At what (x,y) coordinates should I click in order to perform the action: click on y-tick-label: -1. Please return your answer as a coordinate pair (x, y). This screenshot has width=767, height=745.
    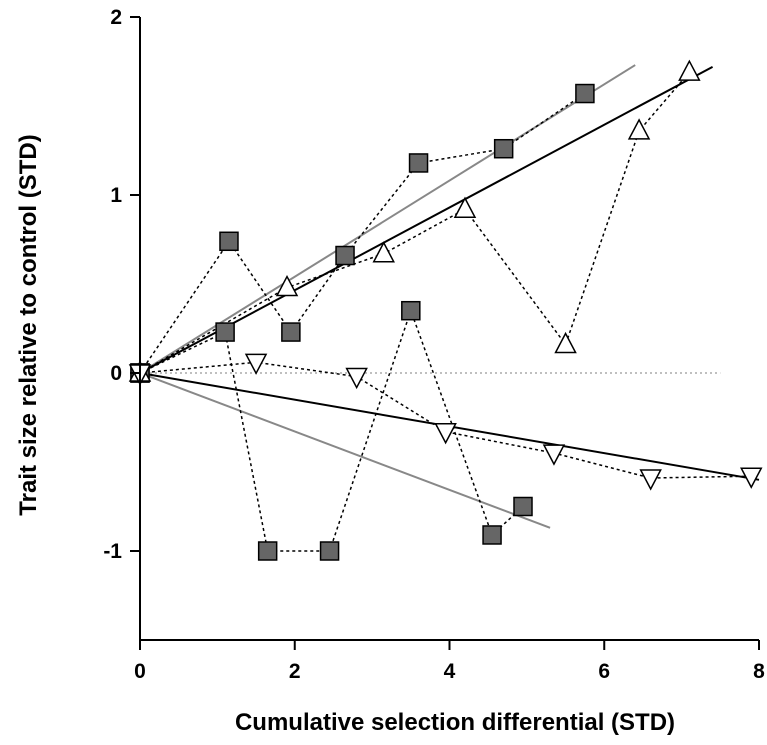
    Looking at the image, I should click on (112, 551).